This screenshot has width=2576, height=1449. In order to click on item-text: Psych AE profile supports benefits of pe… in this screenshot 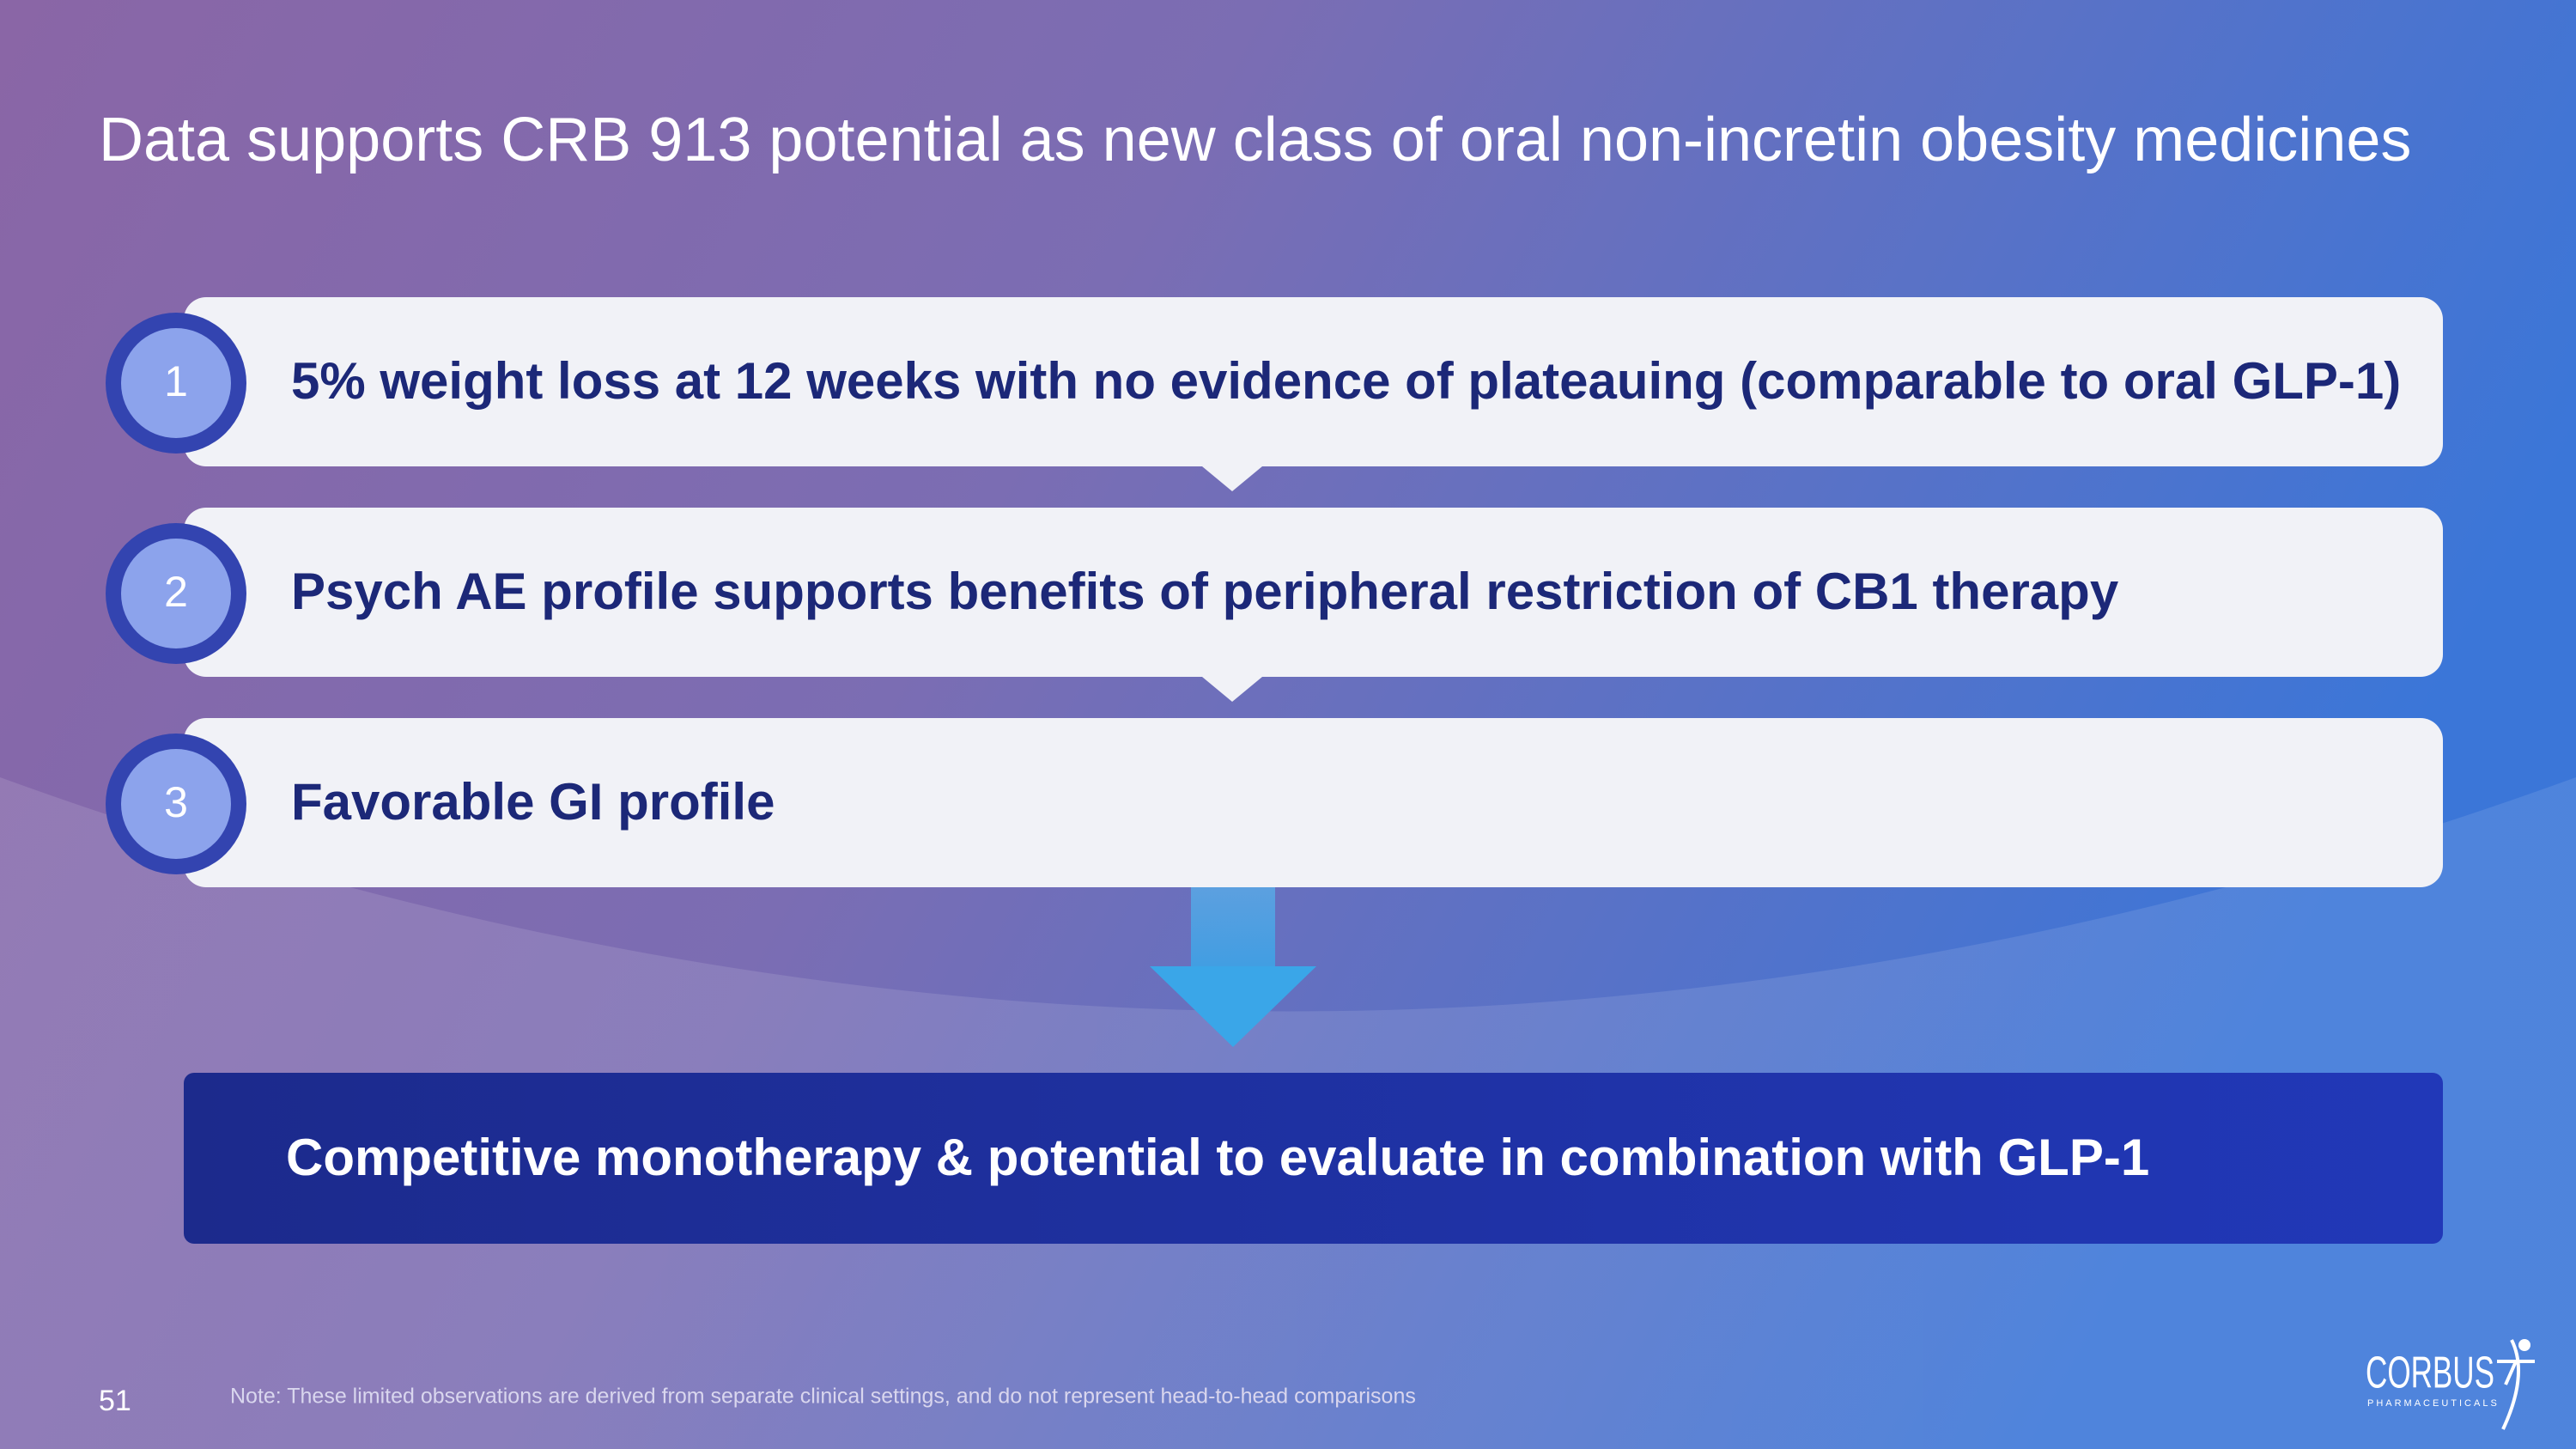, I will do `click(1205, 591)`.